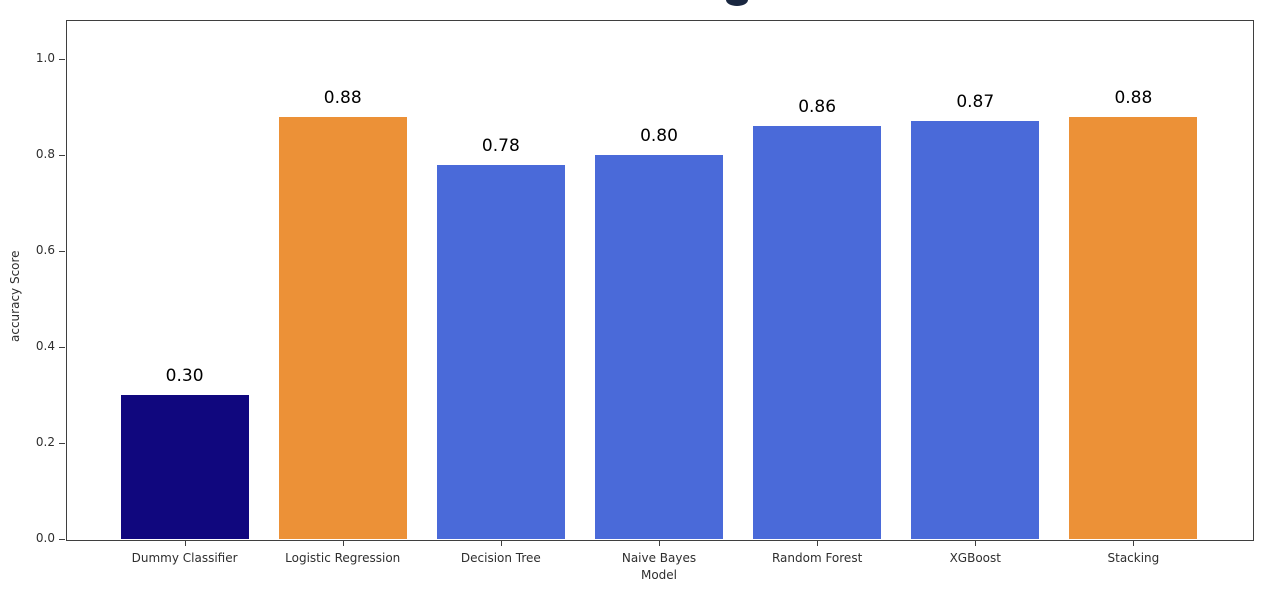 This screenshot has width=1280, height=602. Describe the element at coordinates (45, 249) in the screenshot. I see `y-tick-label-0.6: 0.6` at that location.